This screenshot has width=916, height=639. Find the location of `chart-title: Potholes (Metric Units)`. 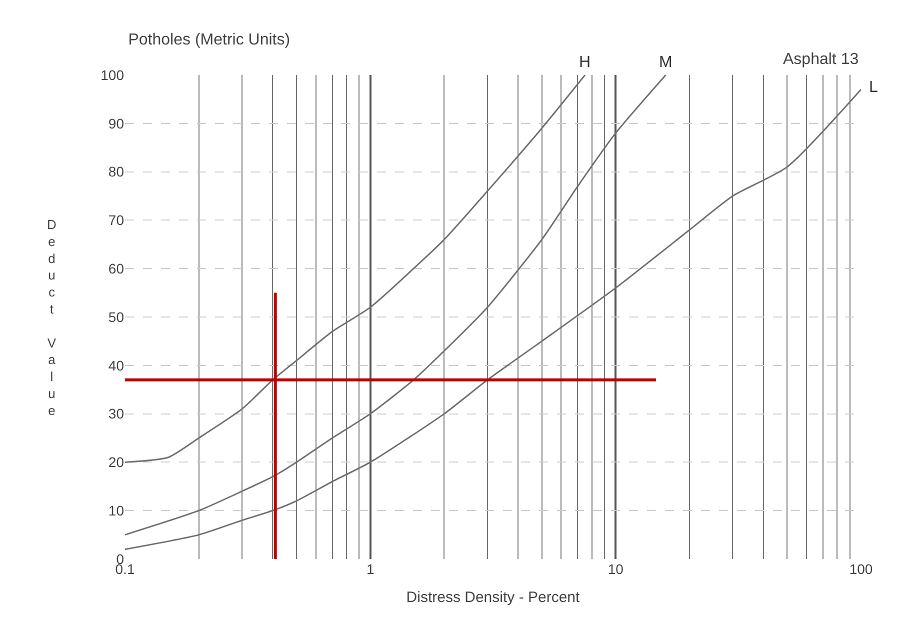

chart-title: Potholes (Metric Units) is located at coordinates (209, 40).